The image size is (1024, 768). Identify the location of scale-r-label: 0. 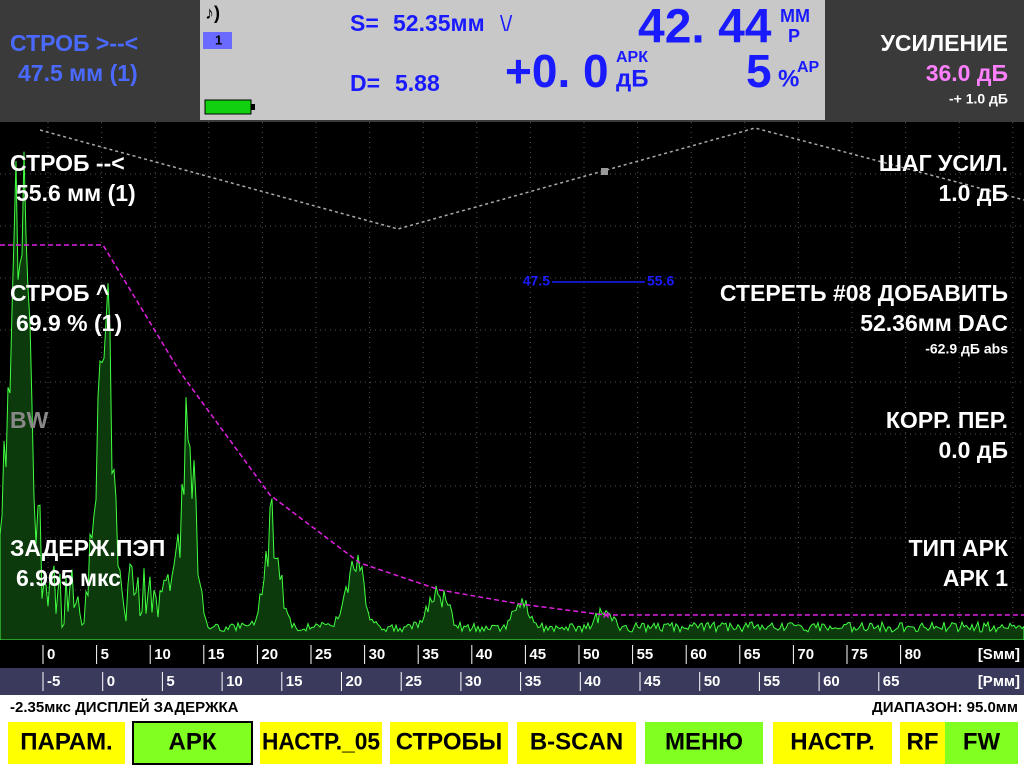
(111, 681).